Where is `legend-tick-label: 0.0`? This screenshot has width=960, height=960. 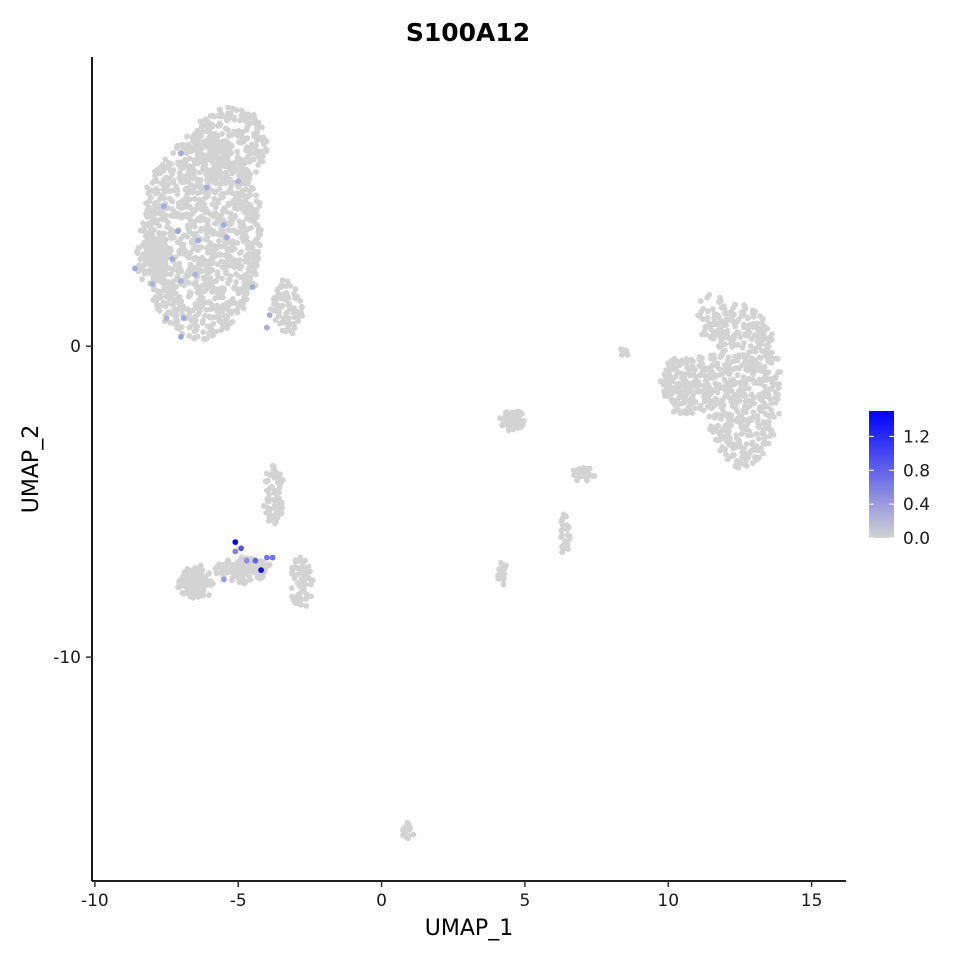
legend-tick-label: 0.0 is located at coordinates (916, 539).